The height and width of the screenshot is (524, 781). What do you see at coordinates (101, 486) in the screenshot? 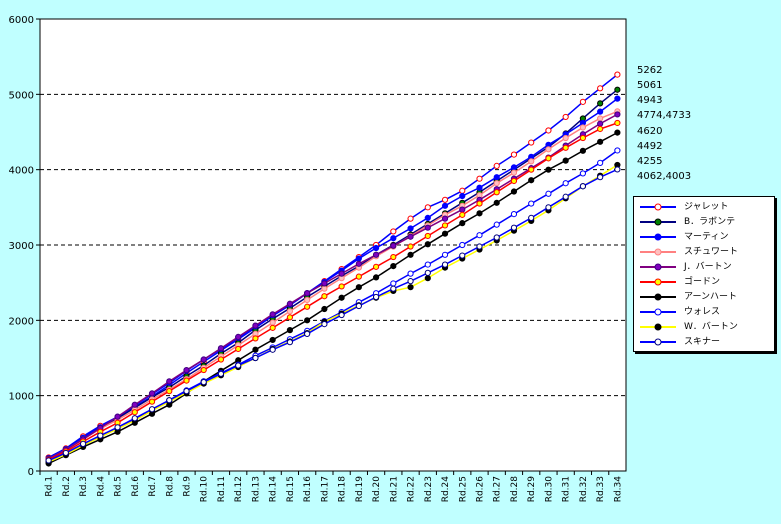
I see `x-tick-label: Rd.4` at bounding box center [101, 486].